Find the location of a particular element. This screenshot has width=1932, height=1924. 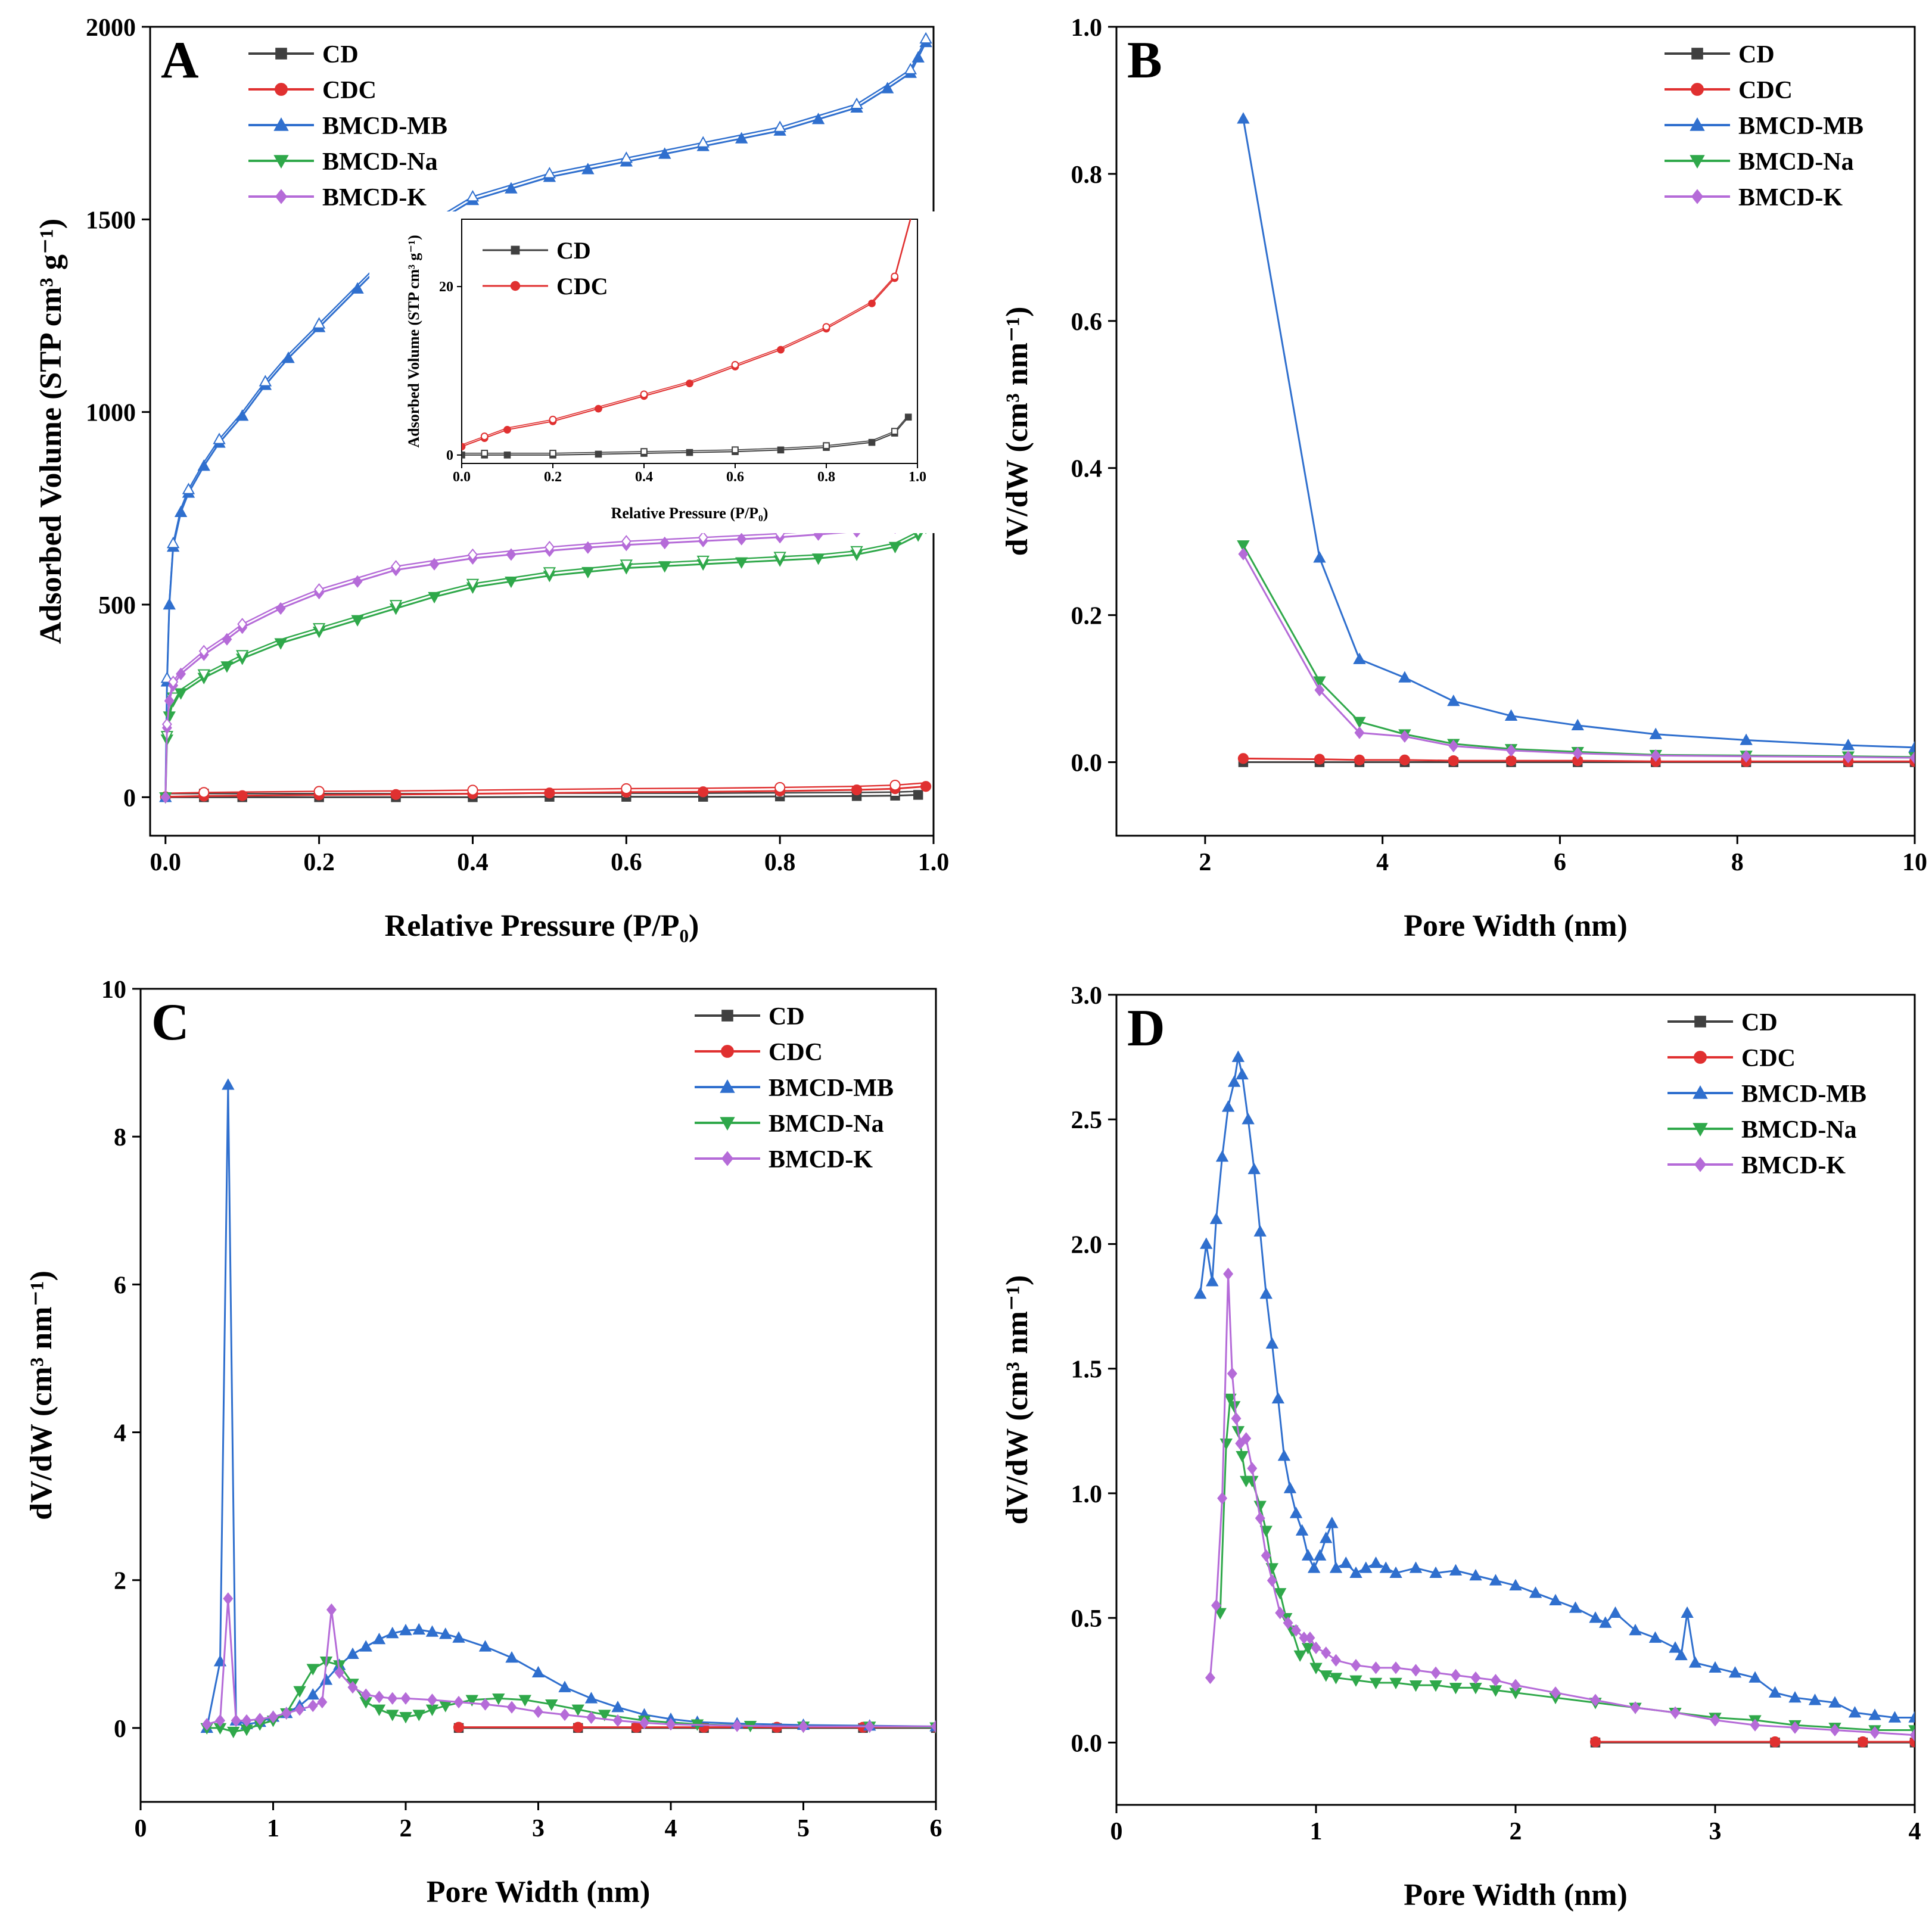

c-plot-area is located at coordinates (568, 1408).